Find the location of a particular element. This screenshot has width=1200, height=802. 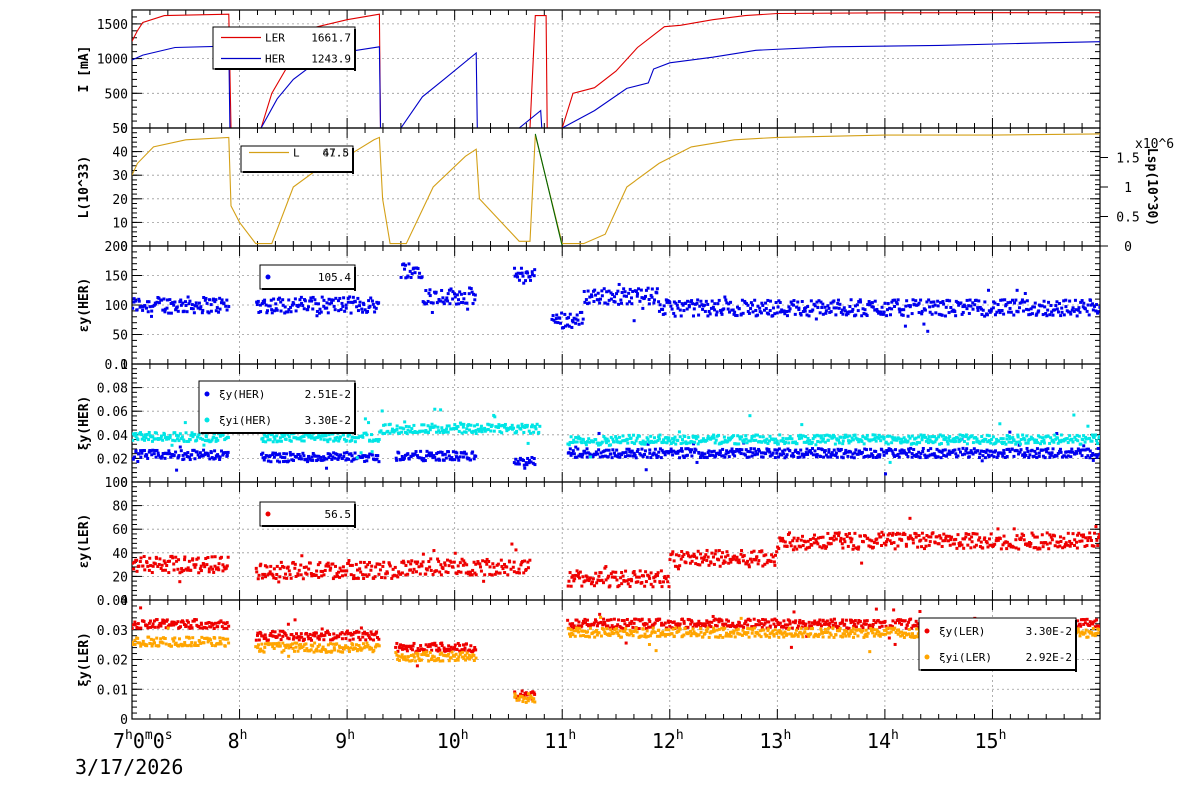

y-tick-label: 0.08 is located at coordinates (112, 389).